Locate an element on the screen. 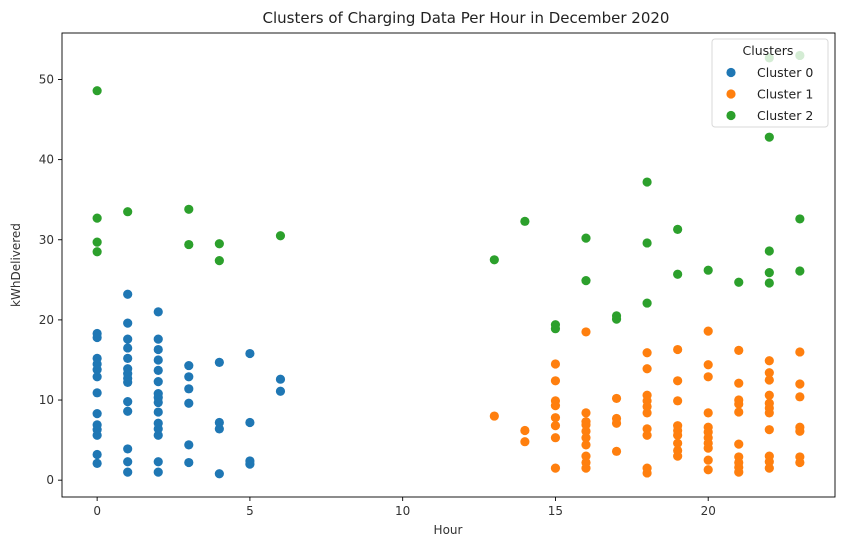  legend-label: Cluster 1 is located at coordinates (785, 94).